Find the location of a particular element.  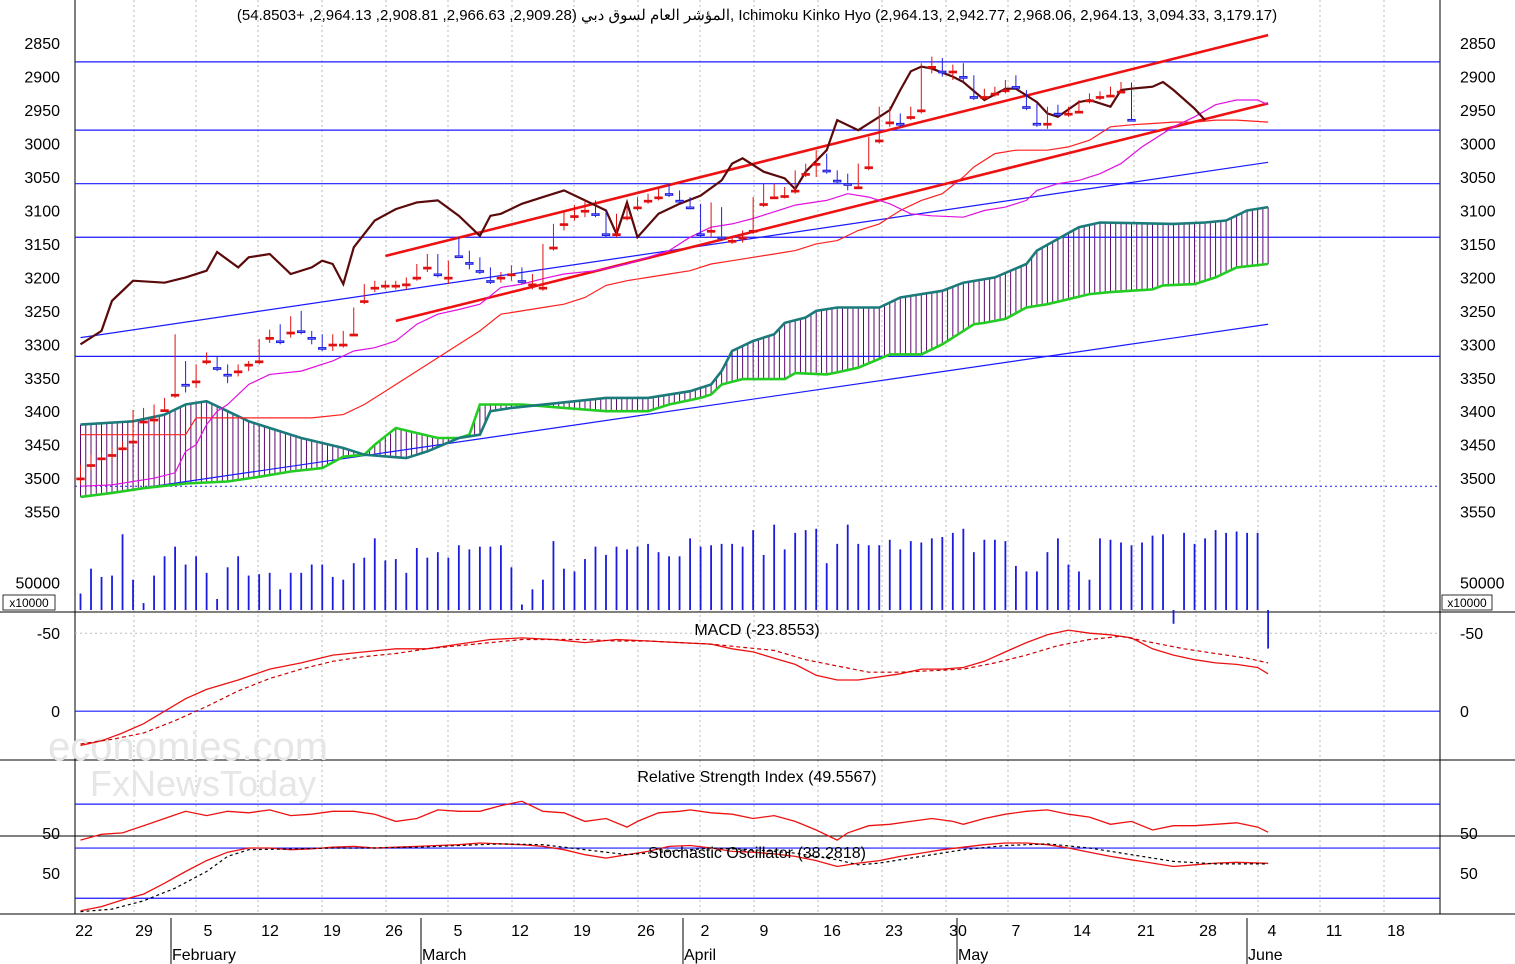

x-month-label: June is located at coordinates (1265, 955).